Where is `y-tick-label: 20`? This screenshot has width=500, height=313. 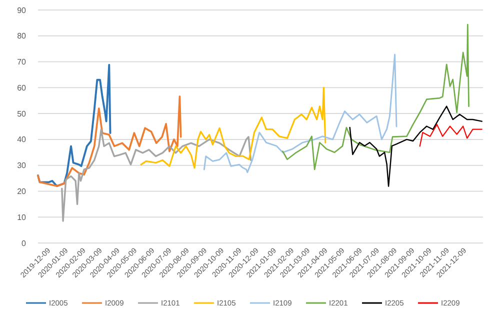 y-tick-label: 20 is located at coordinates (22, 191).